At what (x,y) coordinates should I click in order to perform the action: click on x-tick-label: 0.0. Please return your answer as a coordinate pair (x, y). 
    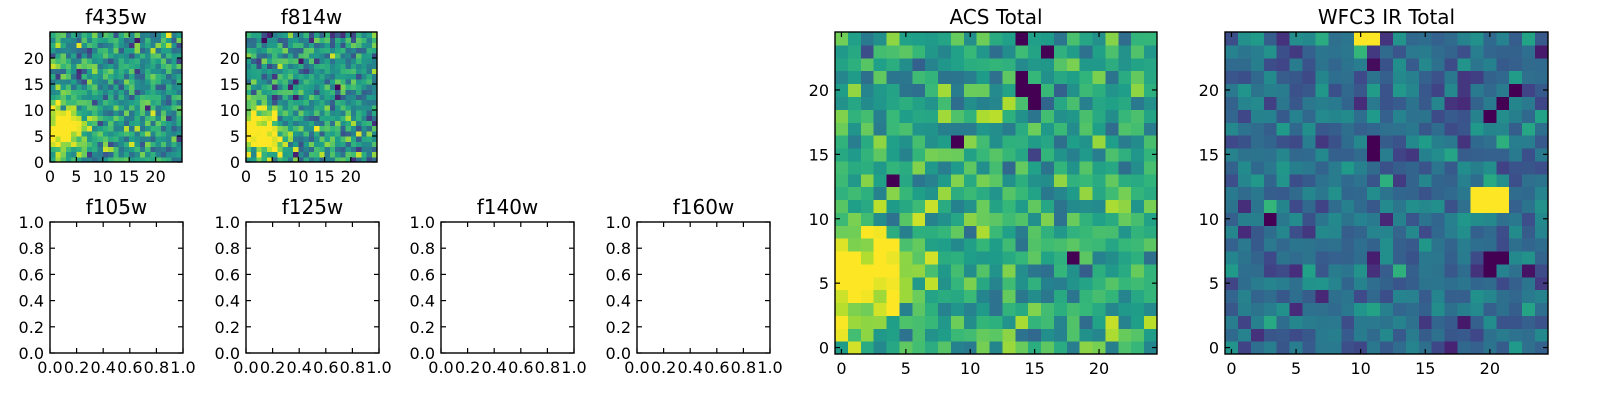
    Looking at the image, I should click on (49, 367).